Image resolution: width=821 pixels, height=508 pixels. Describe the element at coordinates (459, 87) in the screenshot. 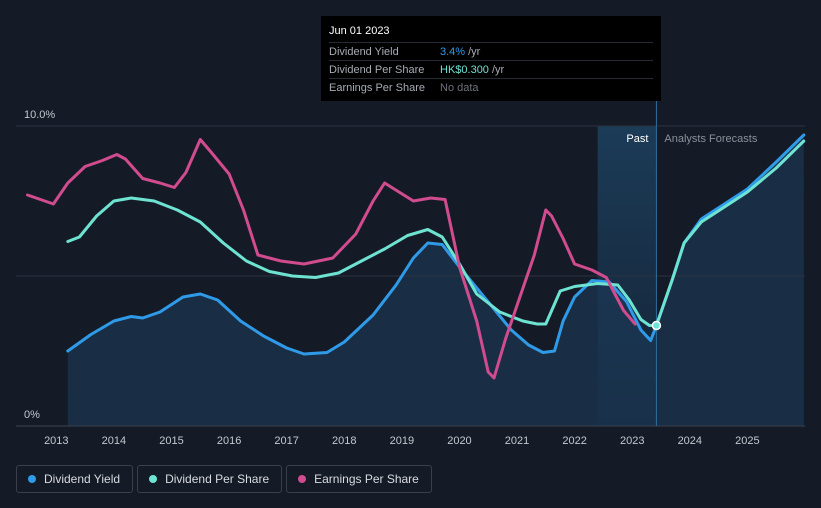

I see `tooltip-value: No data` at that location.